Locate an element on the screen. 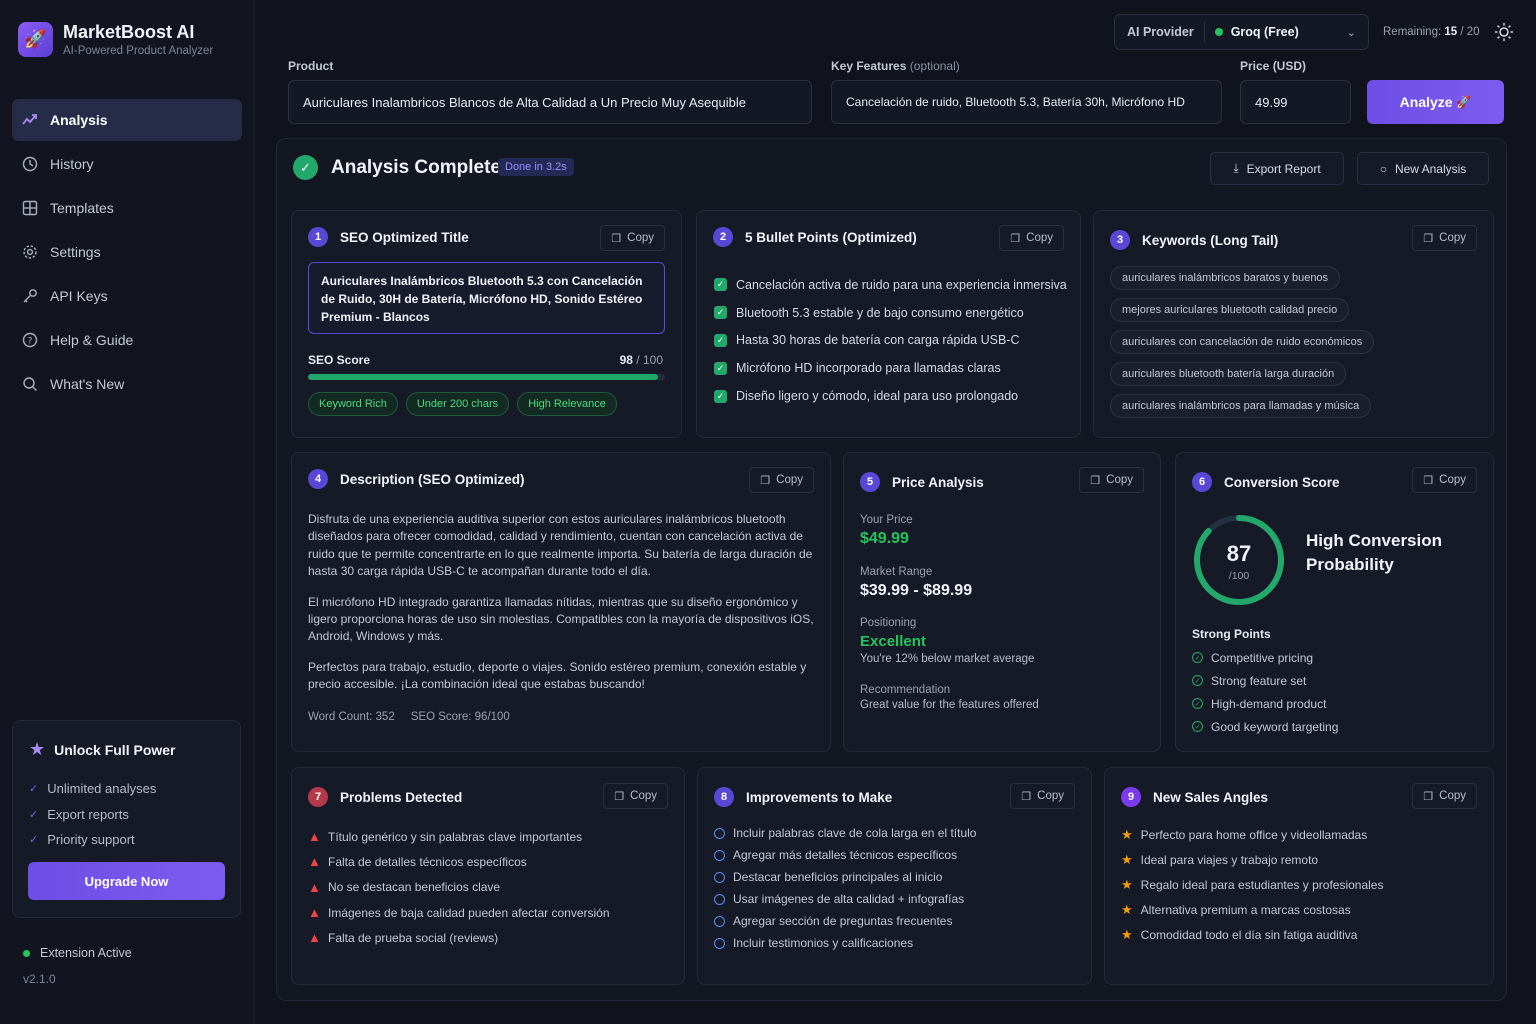 Image resolution: width=1536 pixels, height=1024 pixels. check-icon: ✓ is located at coordinates (34, 789).